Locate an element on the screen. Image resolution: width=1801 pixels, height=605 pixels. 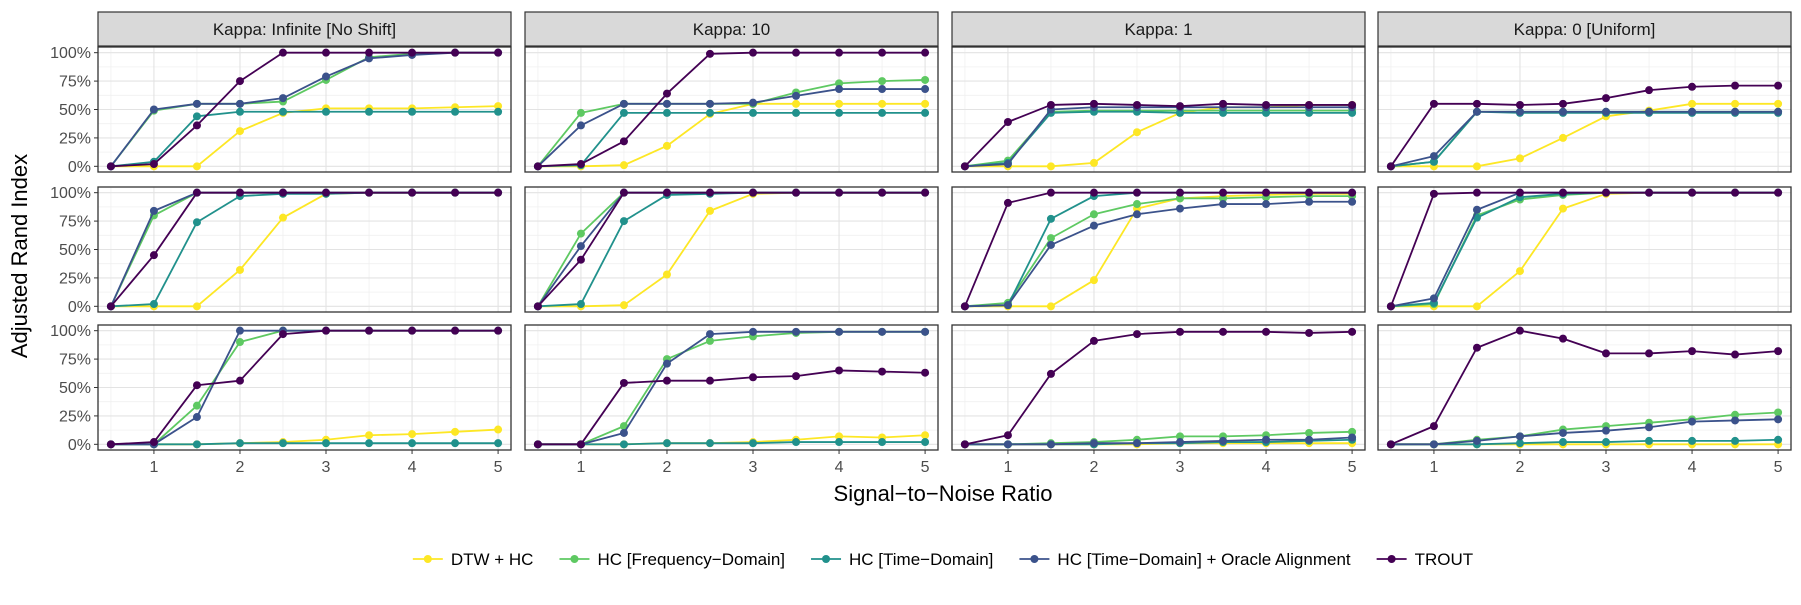
panel-r3-c3-border is located at coordinates (1158, 387).